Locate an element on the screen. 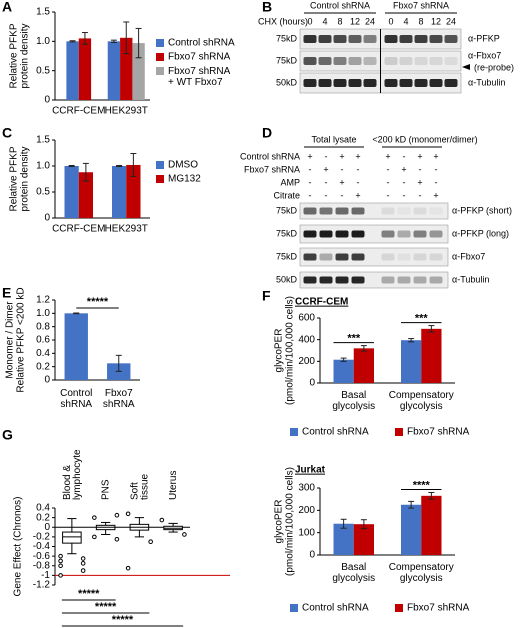 The image size is (520, 628). condition-label: AMP is located at coordinates (290, 182).